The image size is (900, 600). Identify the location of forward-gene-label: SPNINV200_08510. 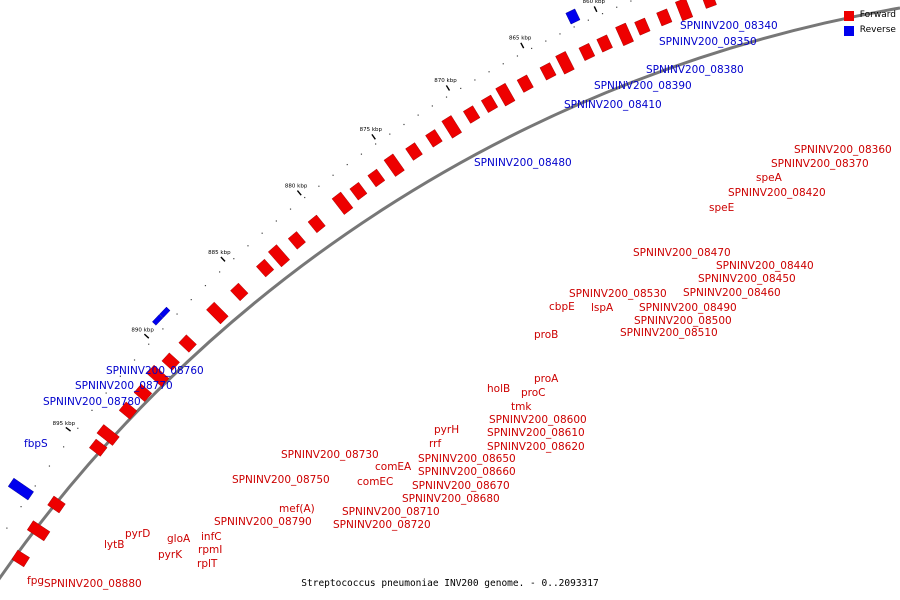
(669, 333).